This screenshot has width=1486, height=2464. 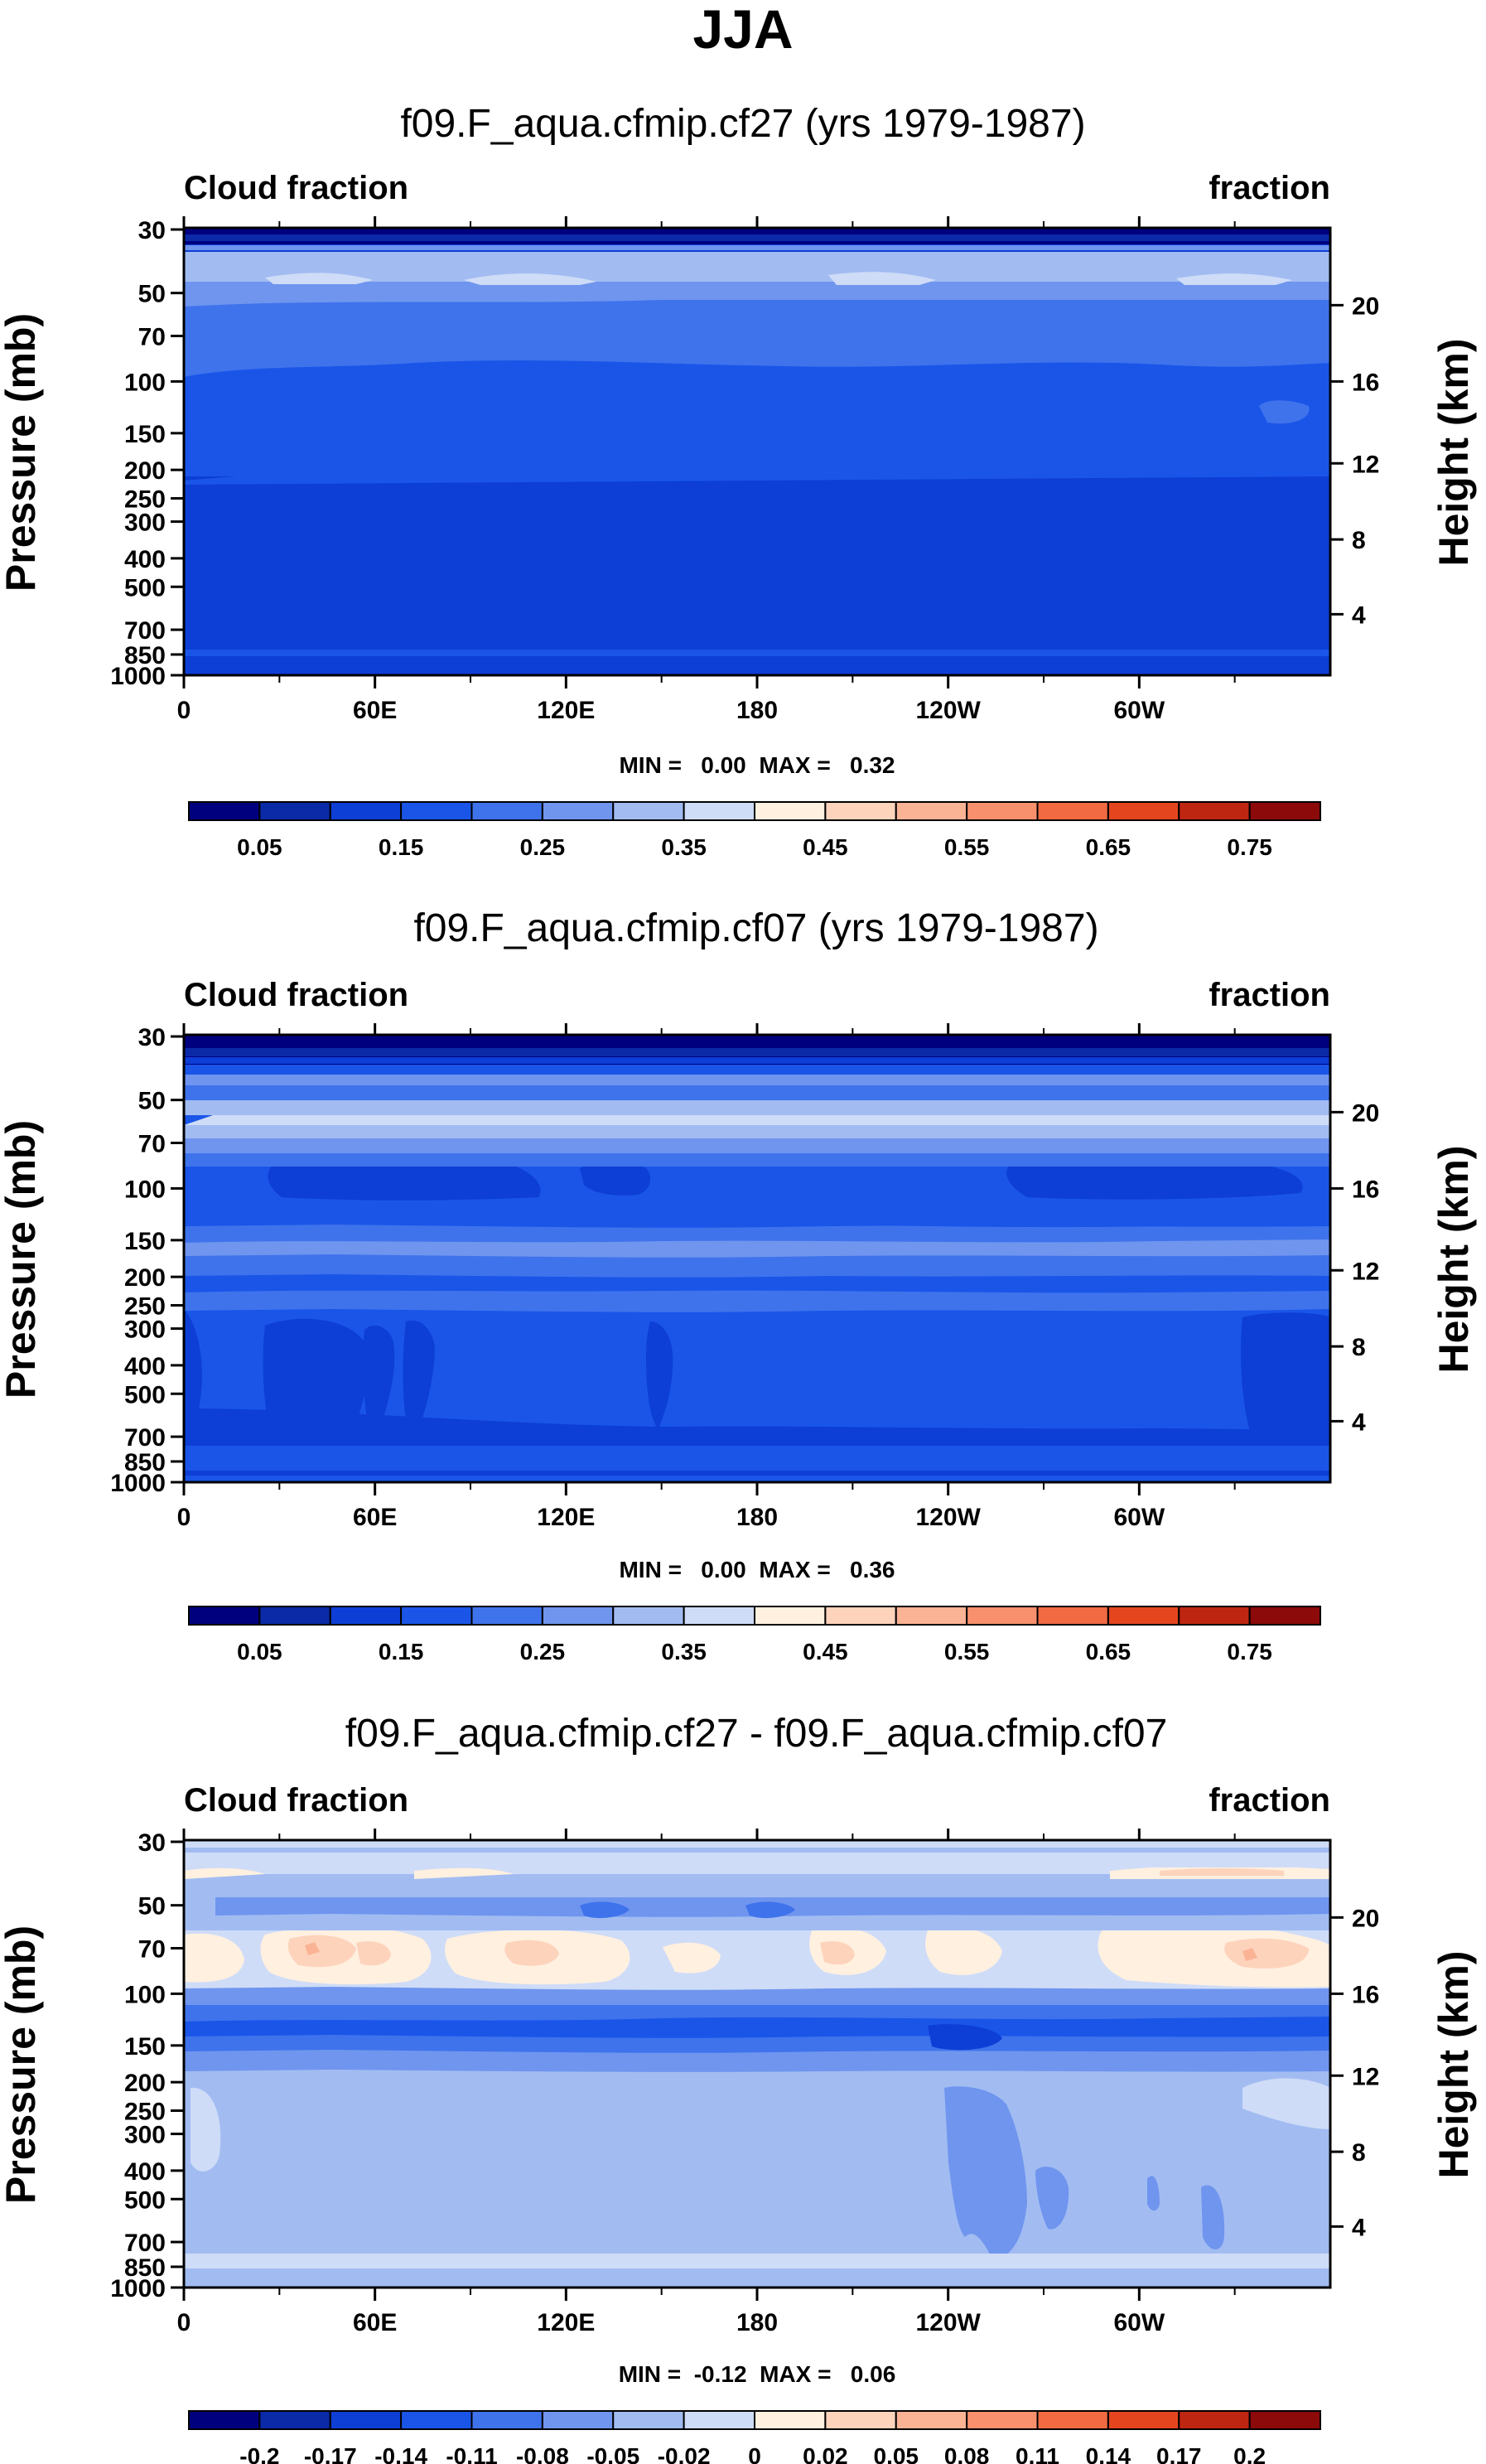 I want to click on min-max-stats: MIN = -0.12 MAX = 0.06, so click(x=757, y=2374).